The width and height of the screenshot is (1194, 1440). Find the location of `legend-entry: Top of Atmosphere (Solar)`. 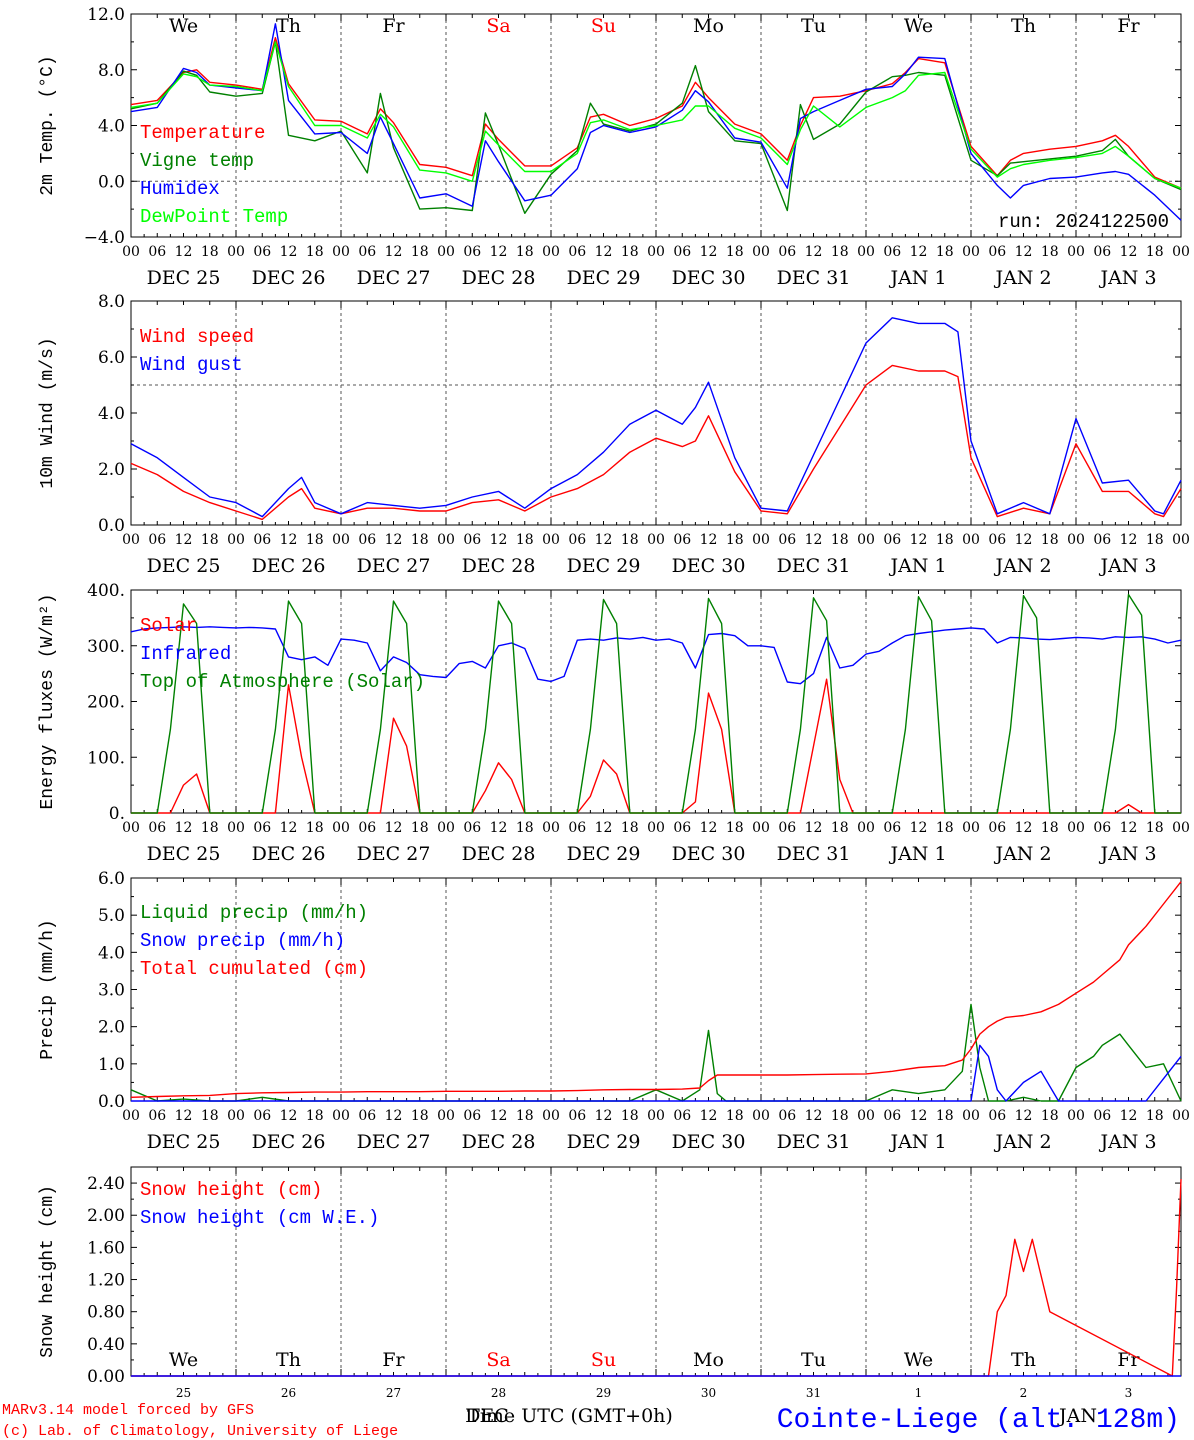

legend-entry: Top of Atmosphere (Solar) is located at coordinates (282, 682).